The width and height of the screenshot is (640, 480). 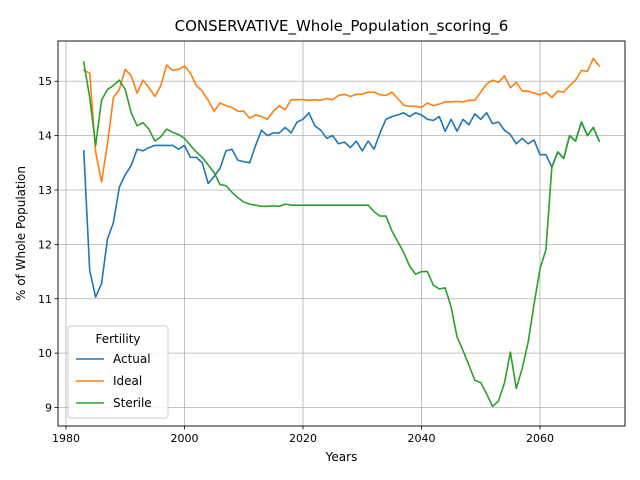 What do you see at coordinates (45, 299) in the screenshot?
I see `y-tick-label: 11` at bounding box center [45, 299].